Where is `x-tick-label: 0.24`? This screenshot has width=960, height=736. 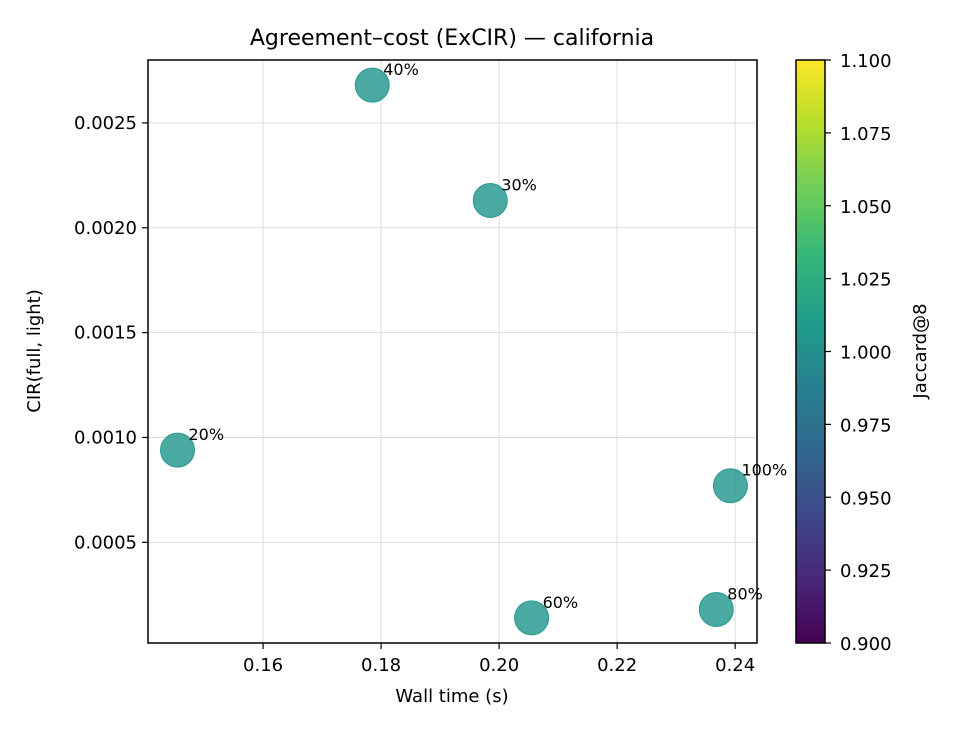 x-tick-label: 0.24 is located at coordinates (735, 665).